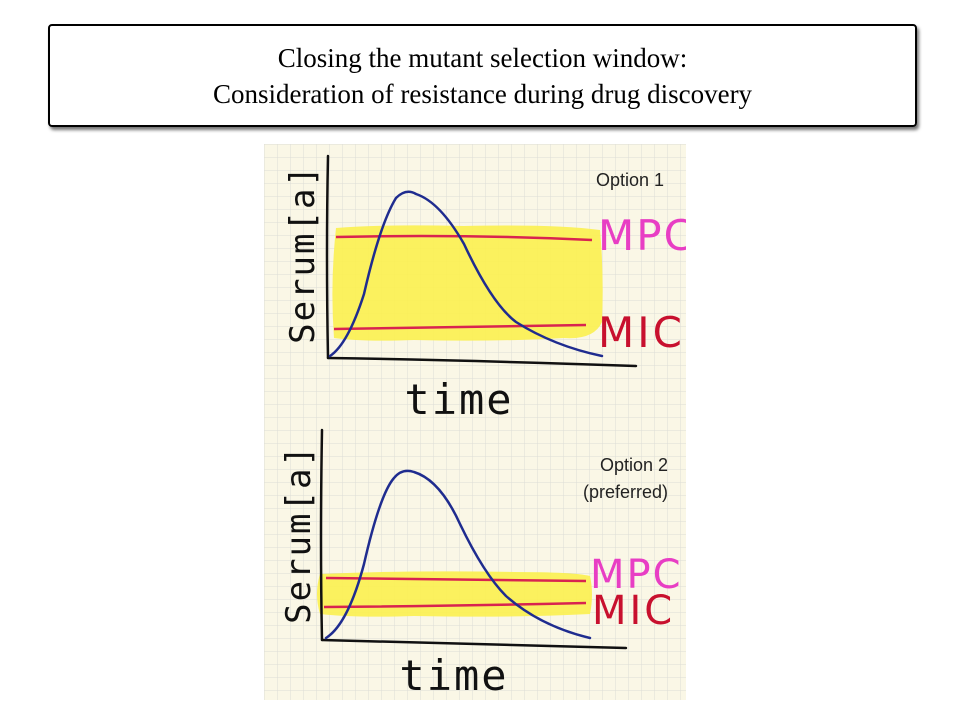  I want to click on slide-title-line-1: Closing the mutant selection window:, so click(482, 57).